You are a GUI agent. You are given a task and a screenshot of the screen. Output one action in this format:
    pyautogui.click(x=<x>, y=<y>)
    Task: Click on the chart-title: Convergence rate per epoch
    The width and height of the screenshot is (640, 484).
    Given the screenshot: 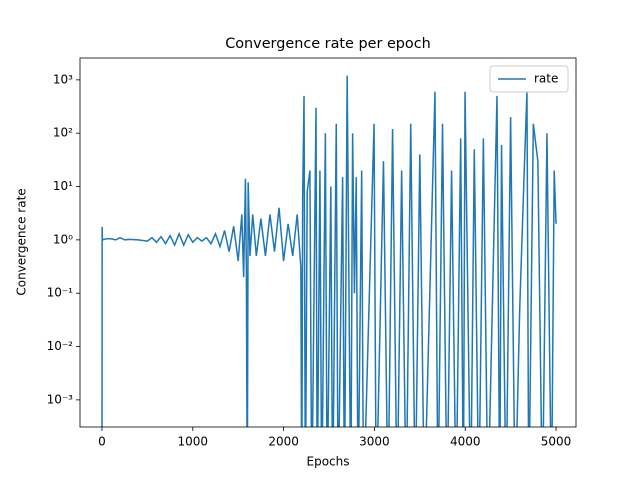 What is the action you would take?
    pyautogui.click(x=328, y=44)
    